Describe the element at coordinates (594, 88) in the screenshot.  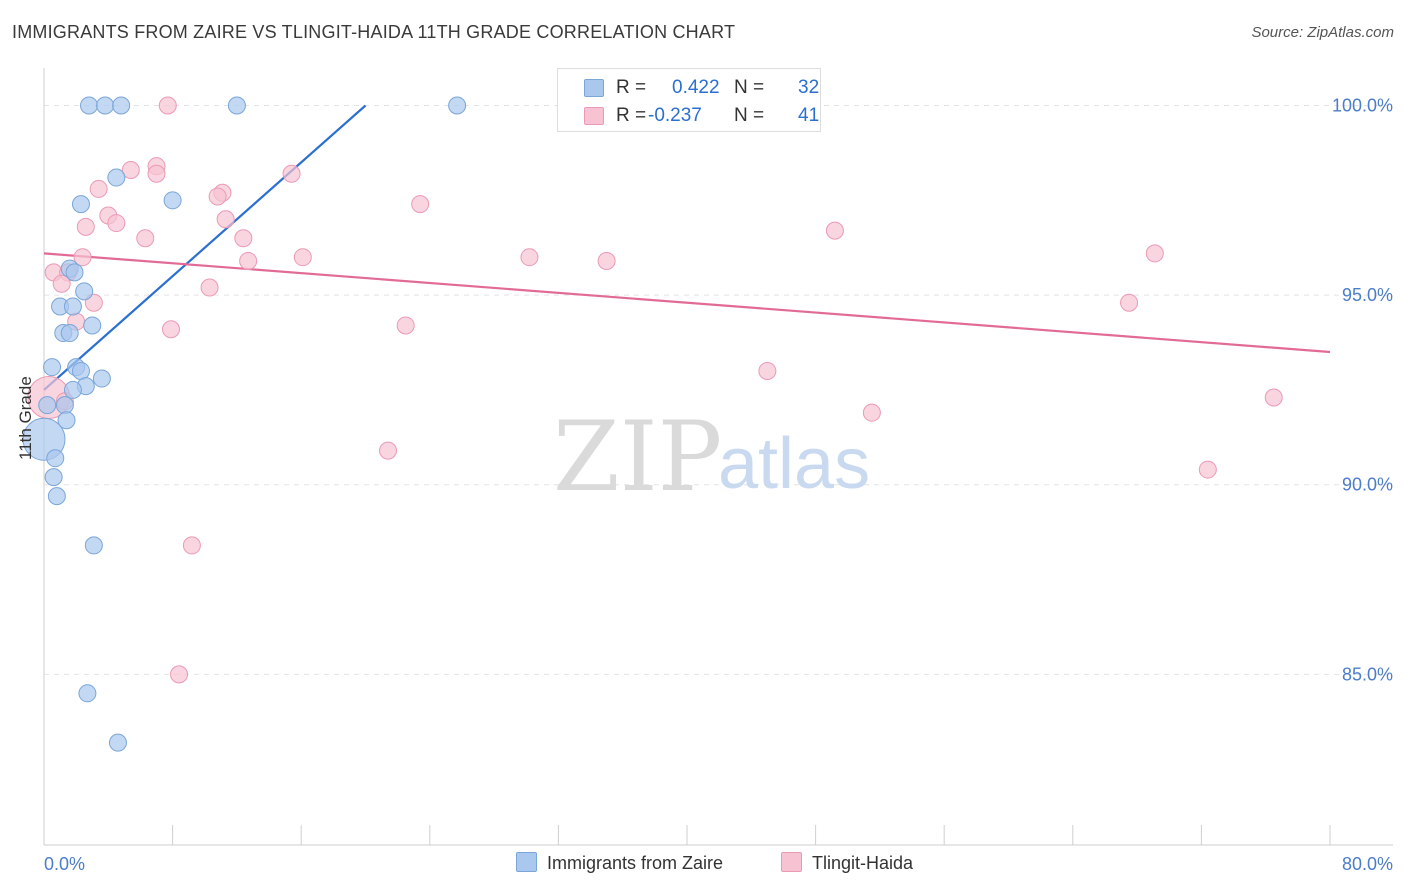
I see `legend-swatch-blue` at that location.